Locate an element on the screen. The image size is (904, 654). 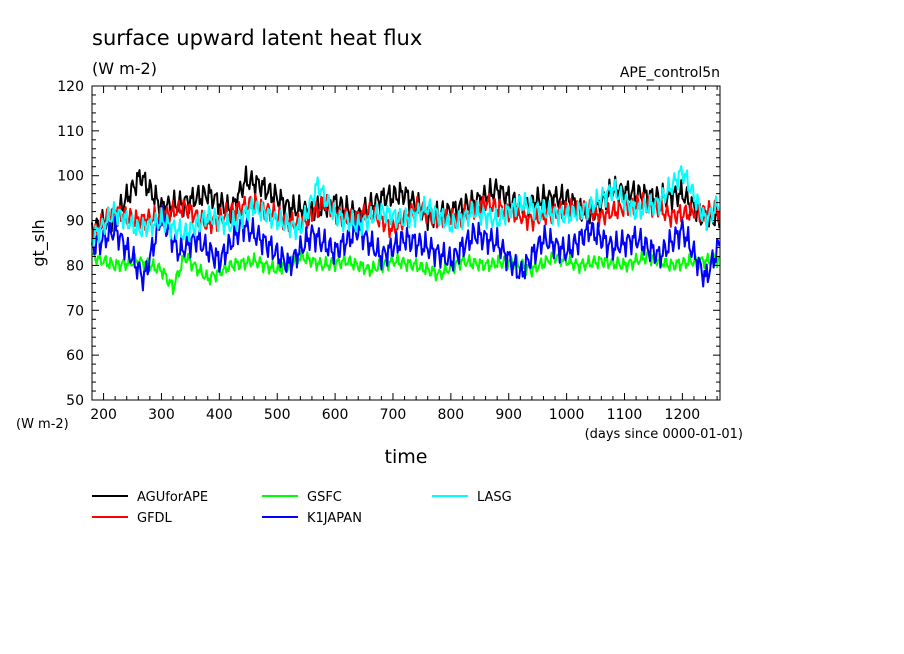
series-line-gsfc is located at coordinates (405, 272).